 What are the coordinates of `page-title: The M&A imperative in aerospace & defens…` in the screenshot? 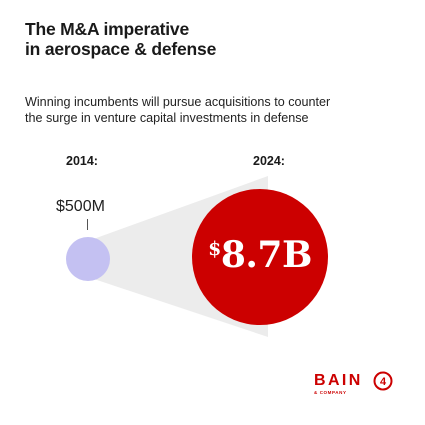 It's located at (120, 39).